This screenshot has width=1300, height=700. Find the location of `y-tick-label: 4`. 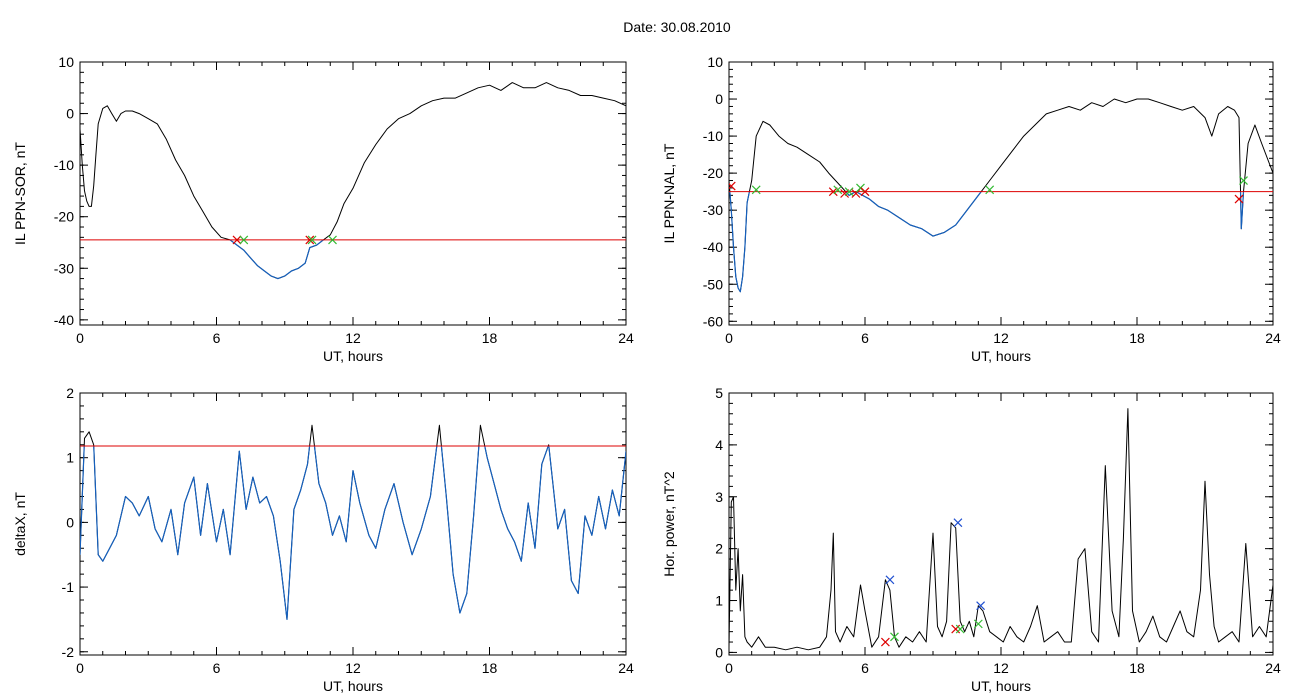

y-tick-label: 4 is located at coordinates (719, 445).